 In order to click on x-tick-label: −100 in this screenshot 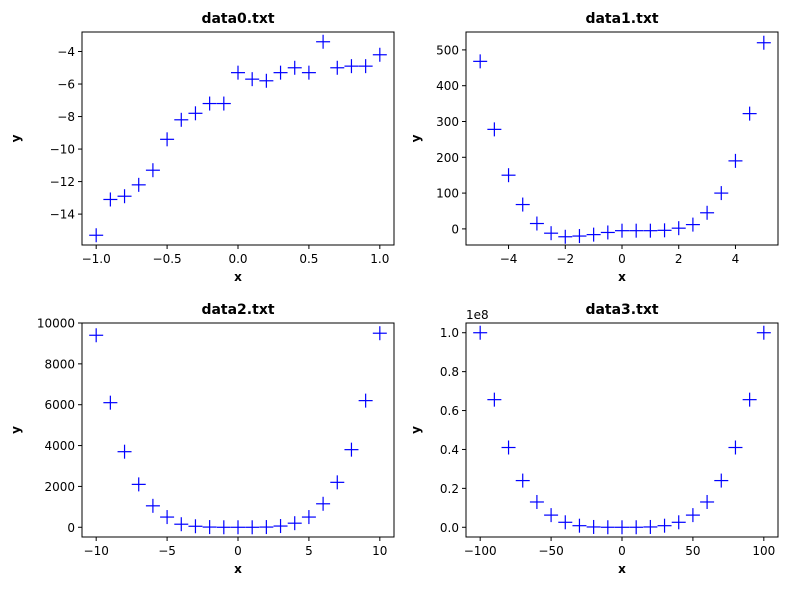, I will do `click(480, 551)`.